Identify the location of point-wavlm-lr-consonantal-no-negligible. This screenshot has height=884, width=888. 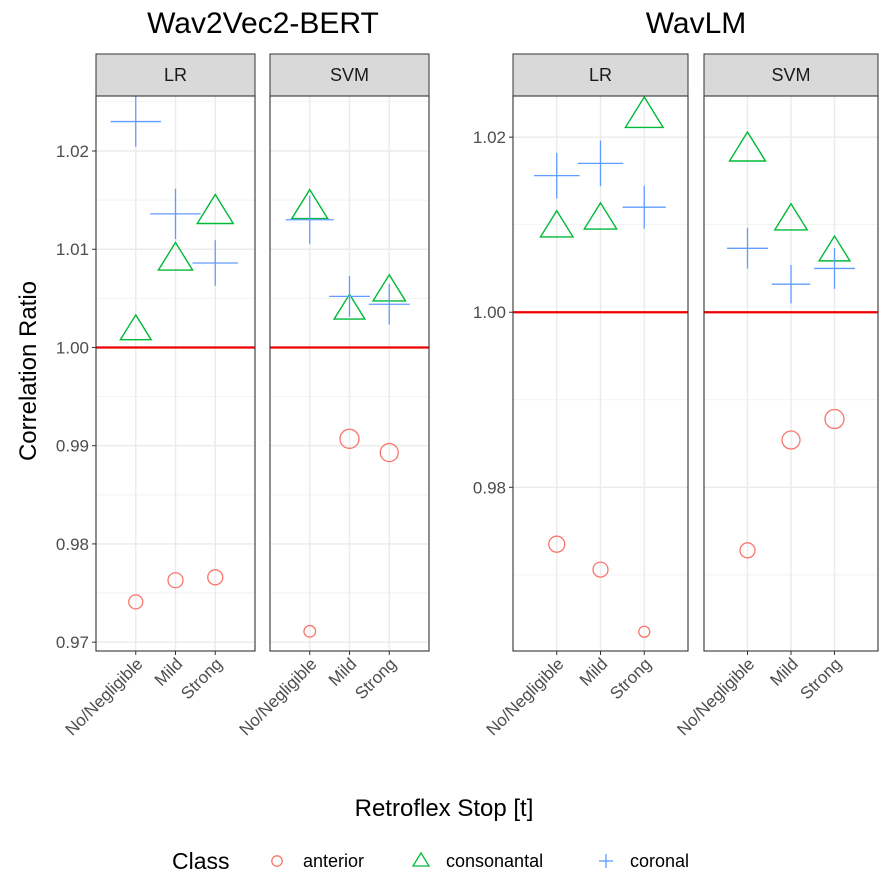
(557, 223).